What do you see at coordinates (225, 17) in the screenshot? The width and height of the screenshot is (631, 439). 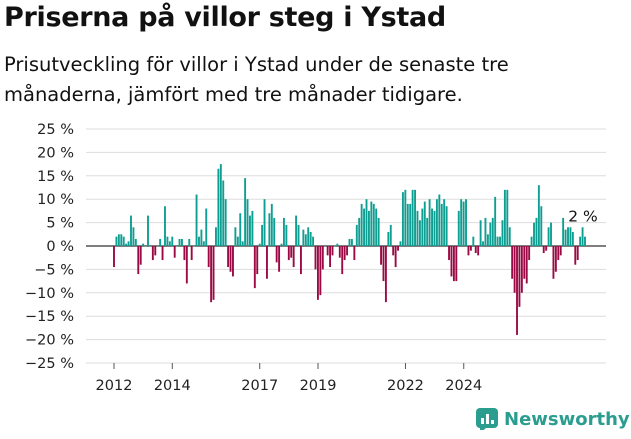 I see `page-title: Priserna på villor steg i Ystad` at bounding box center [225, 17].